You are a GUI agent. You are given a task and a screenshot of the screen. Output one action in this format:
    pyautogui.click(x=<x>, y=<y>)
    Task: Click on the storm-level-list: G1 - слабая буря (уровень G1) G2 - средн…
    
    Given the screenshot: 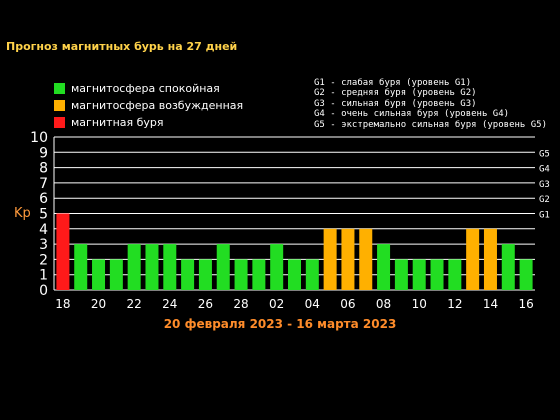 What is the action you would take?
    pyautogui.click(x=430, y=104)
    